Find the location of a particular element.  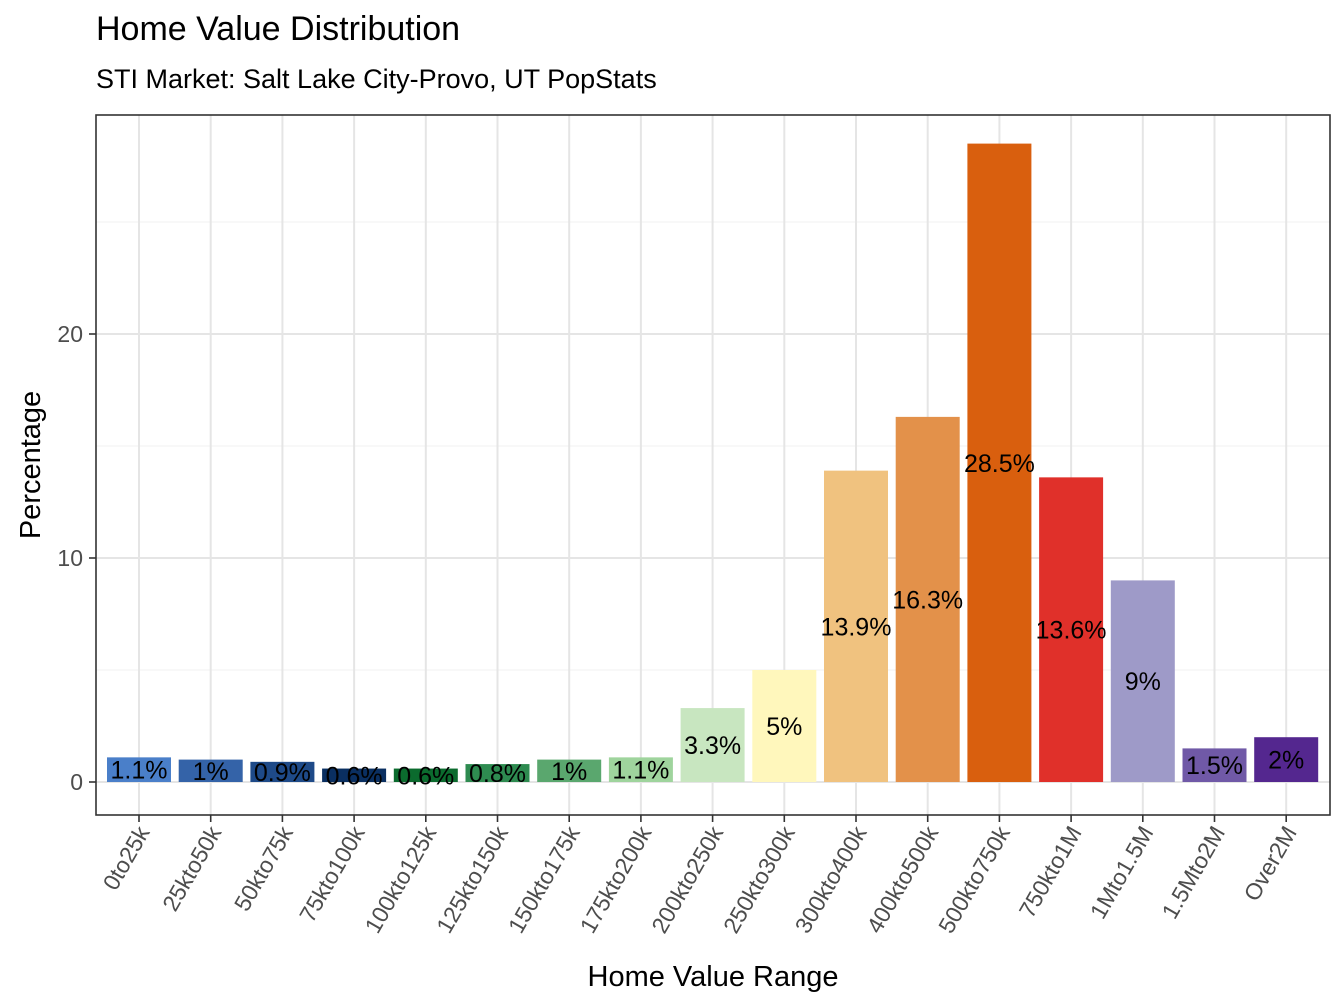

x-tick-label: 100kto125k is located at coordinates (400, 879).